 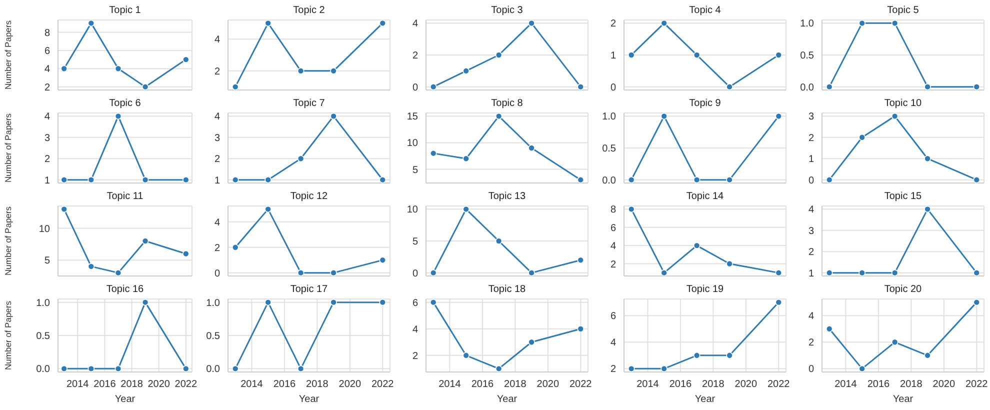 I want to click on chart-title: Topic 7, so click(x=309, y=103).